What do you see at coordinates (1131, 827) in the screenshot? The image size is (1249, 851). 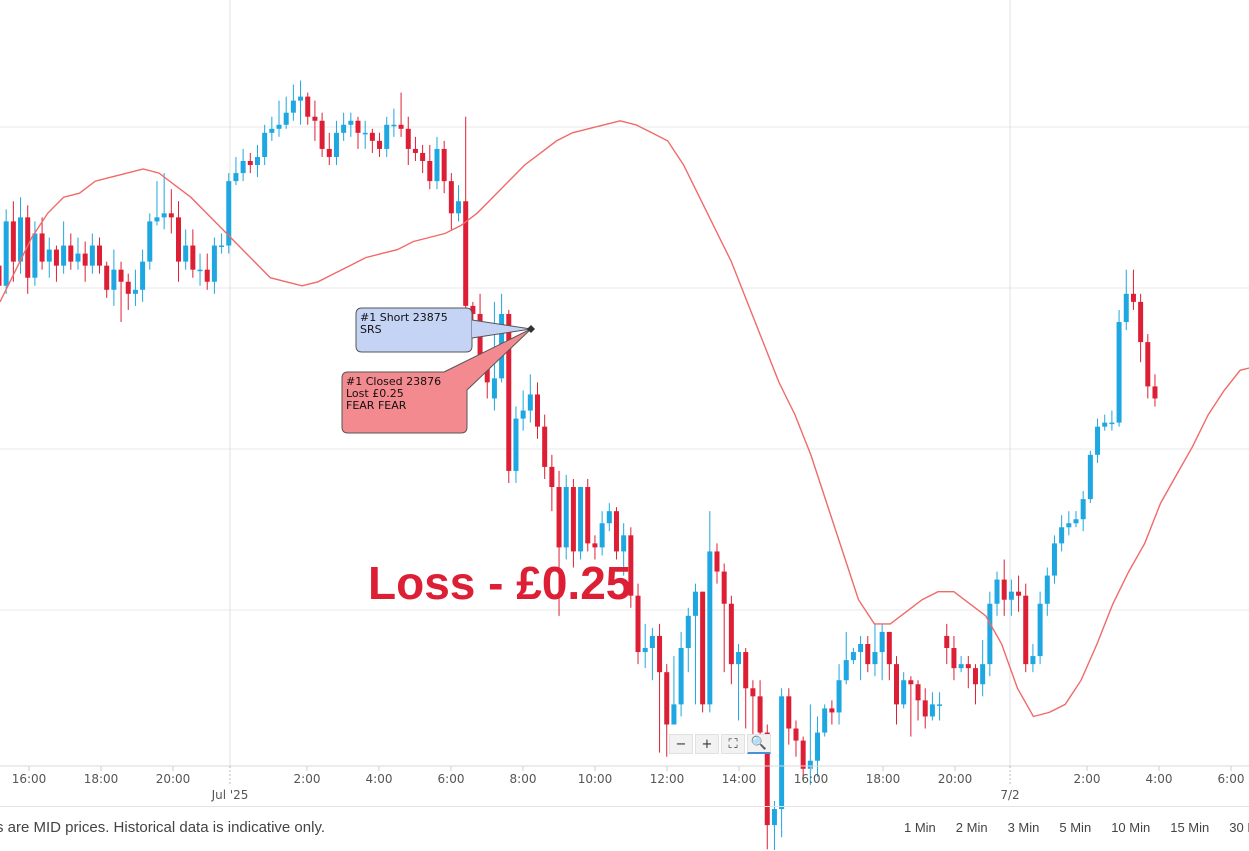 I see `interval-option: 10 Min` at bounding box center [1131, 827].